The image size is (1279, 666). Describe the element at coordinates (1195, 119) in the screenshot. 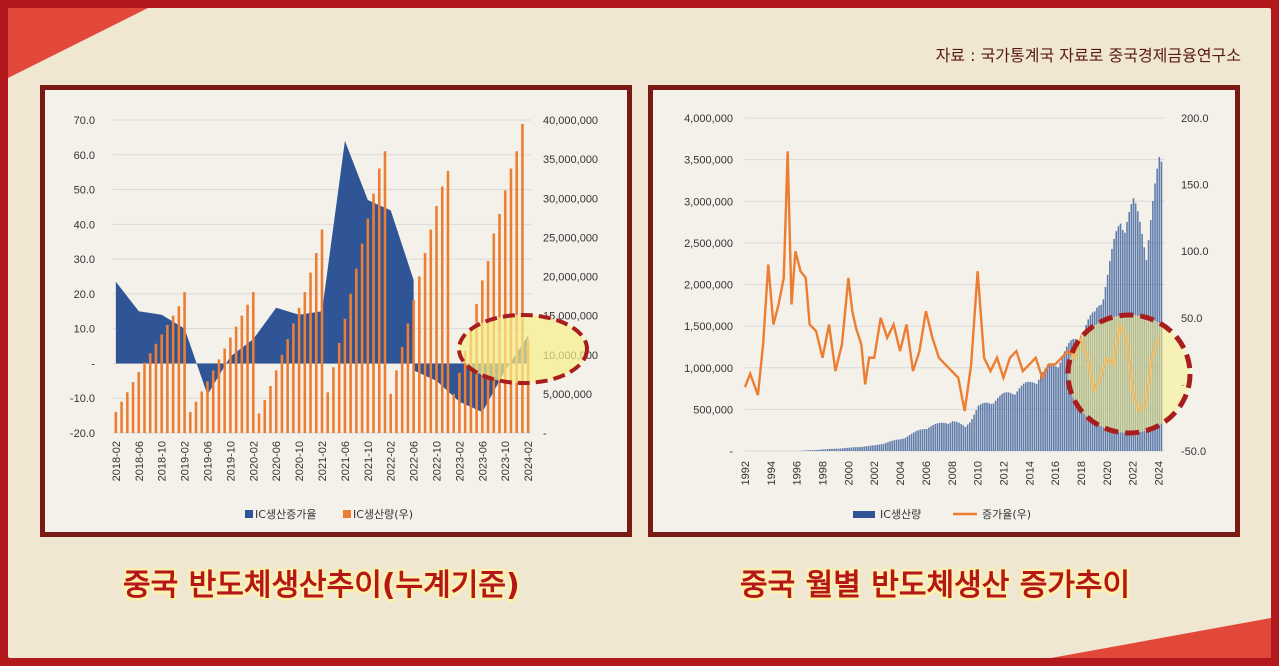

I see `y-right-tick-label: 200.0` at that location.